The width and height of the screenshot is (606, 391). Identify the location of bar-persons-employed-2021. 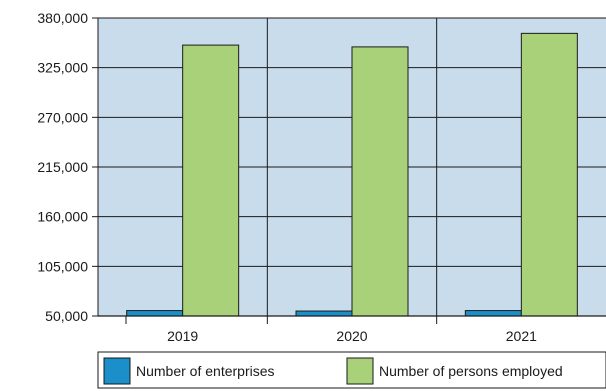
(549, 174).